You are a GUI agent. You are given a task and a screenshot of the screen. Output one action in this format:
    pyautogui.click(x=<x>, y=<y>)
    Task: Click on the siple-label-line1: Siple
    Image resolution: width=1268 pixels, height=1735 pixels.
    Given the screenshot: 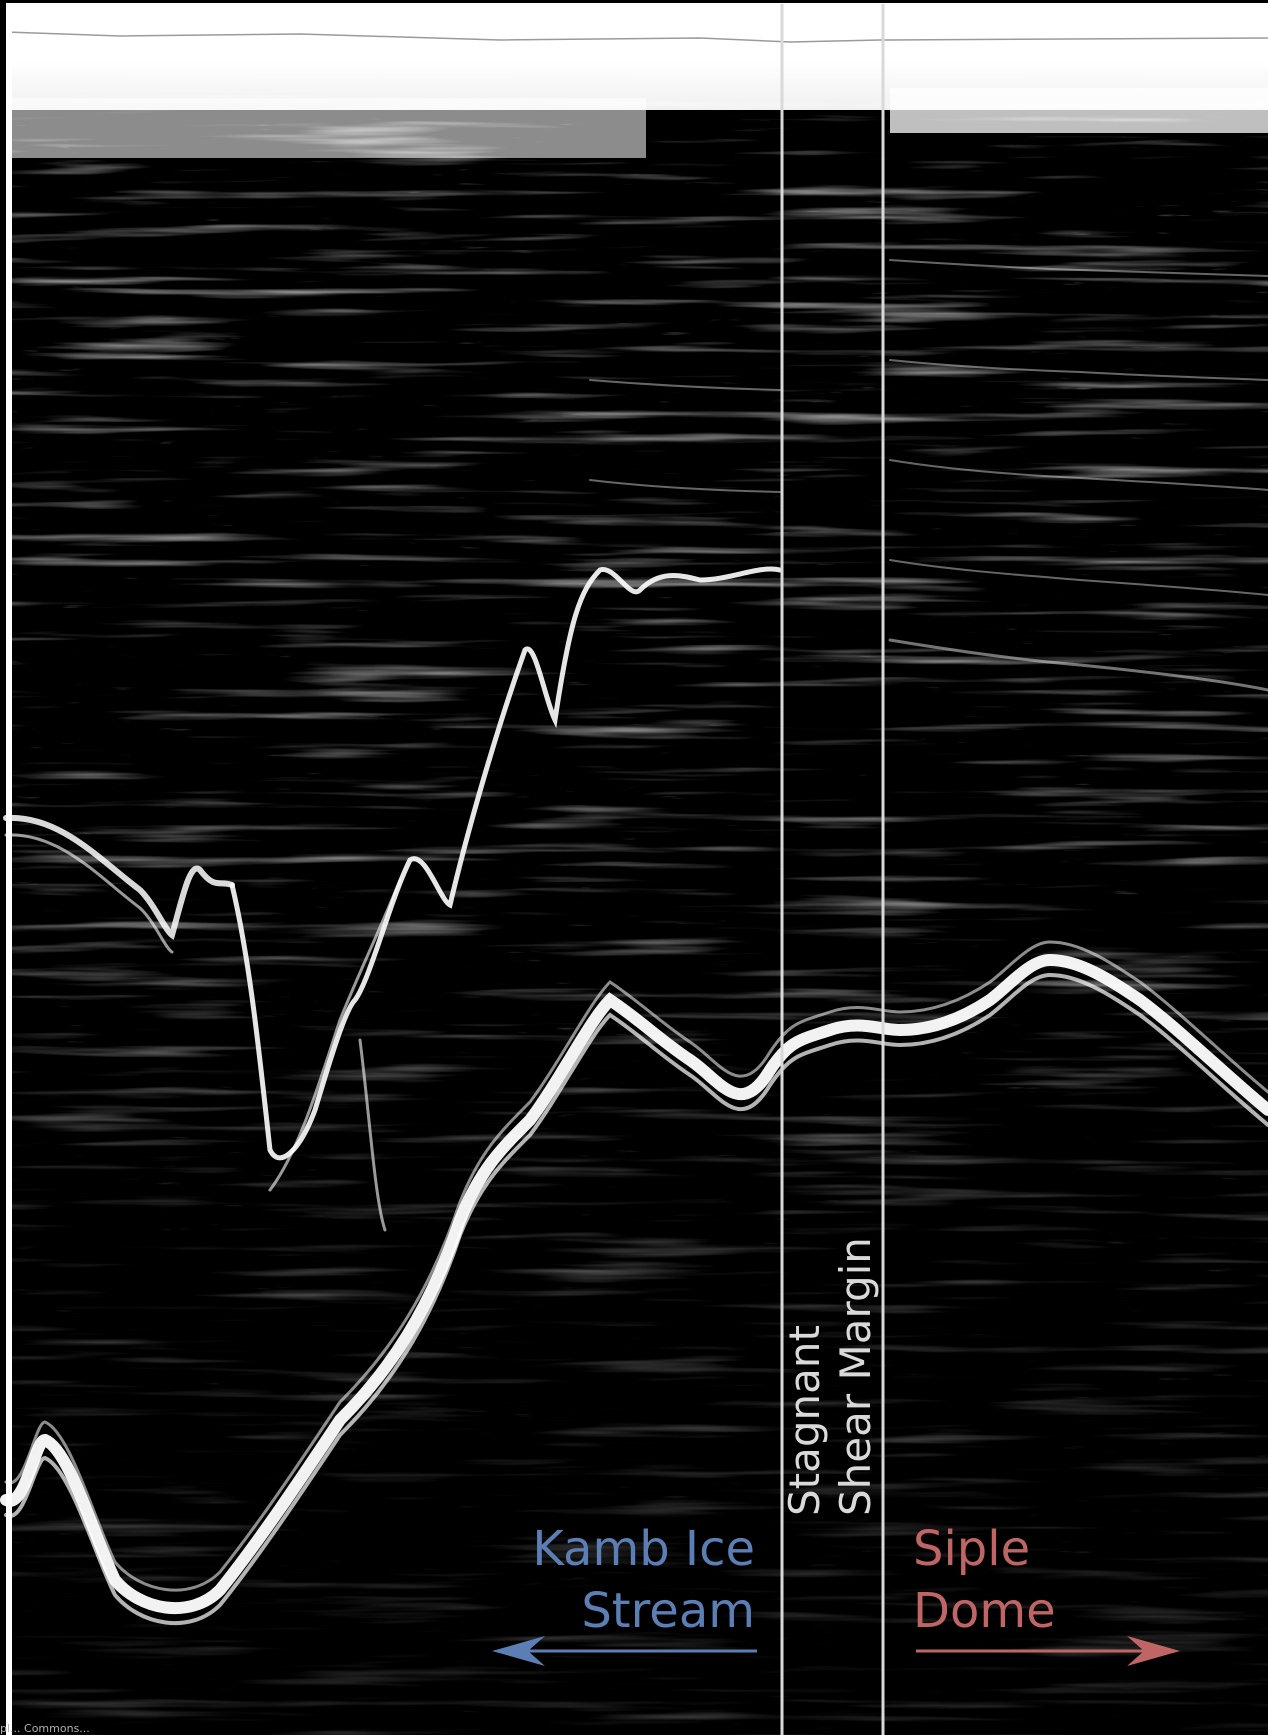 What is the action you would take?
    pyautogui.click(x=972, y=1549)
    